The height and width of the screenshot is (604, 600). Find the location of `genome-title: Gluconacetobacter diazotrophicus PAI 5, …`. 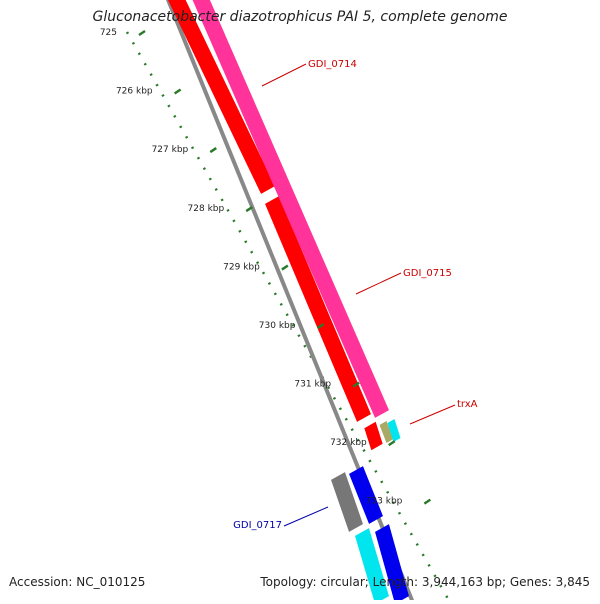

genome-title: Gluconacetobacter diazotrophicus PAI 5, … is located at coordinates (300, 17).